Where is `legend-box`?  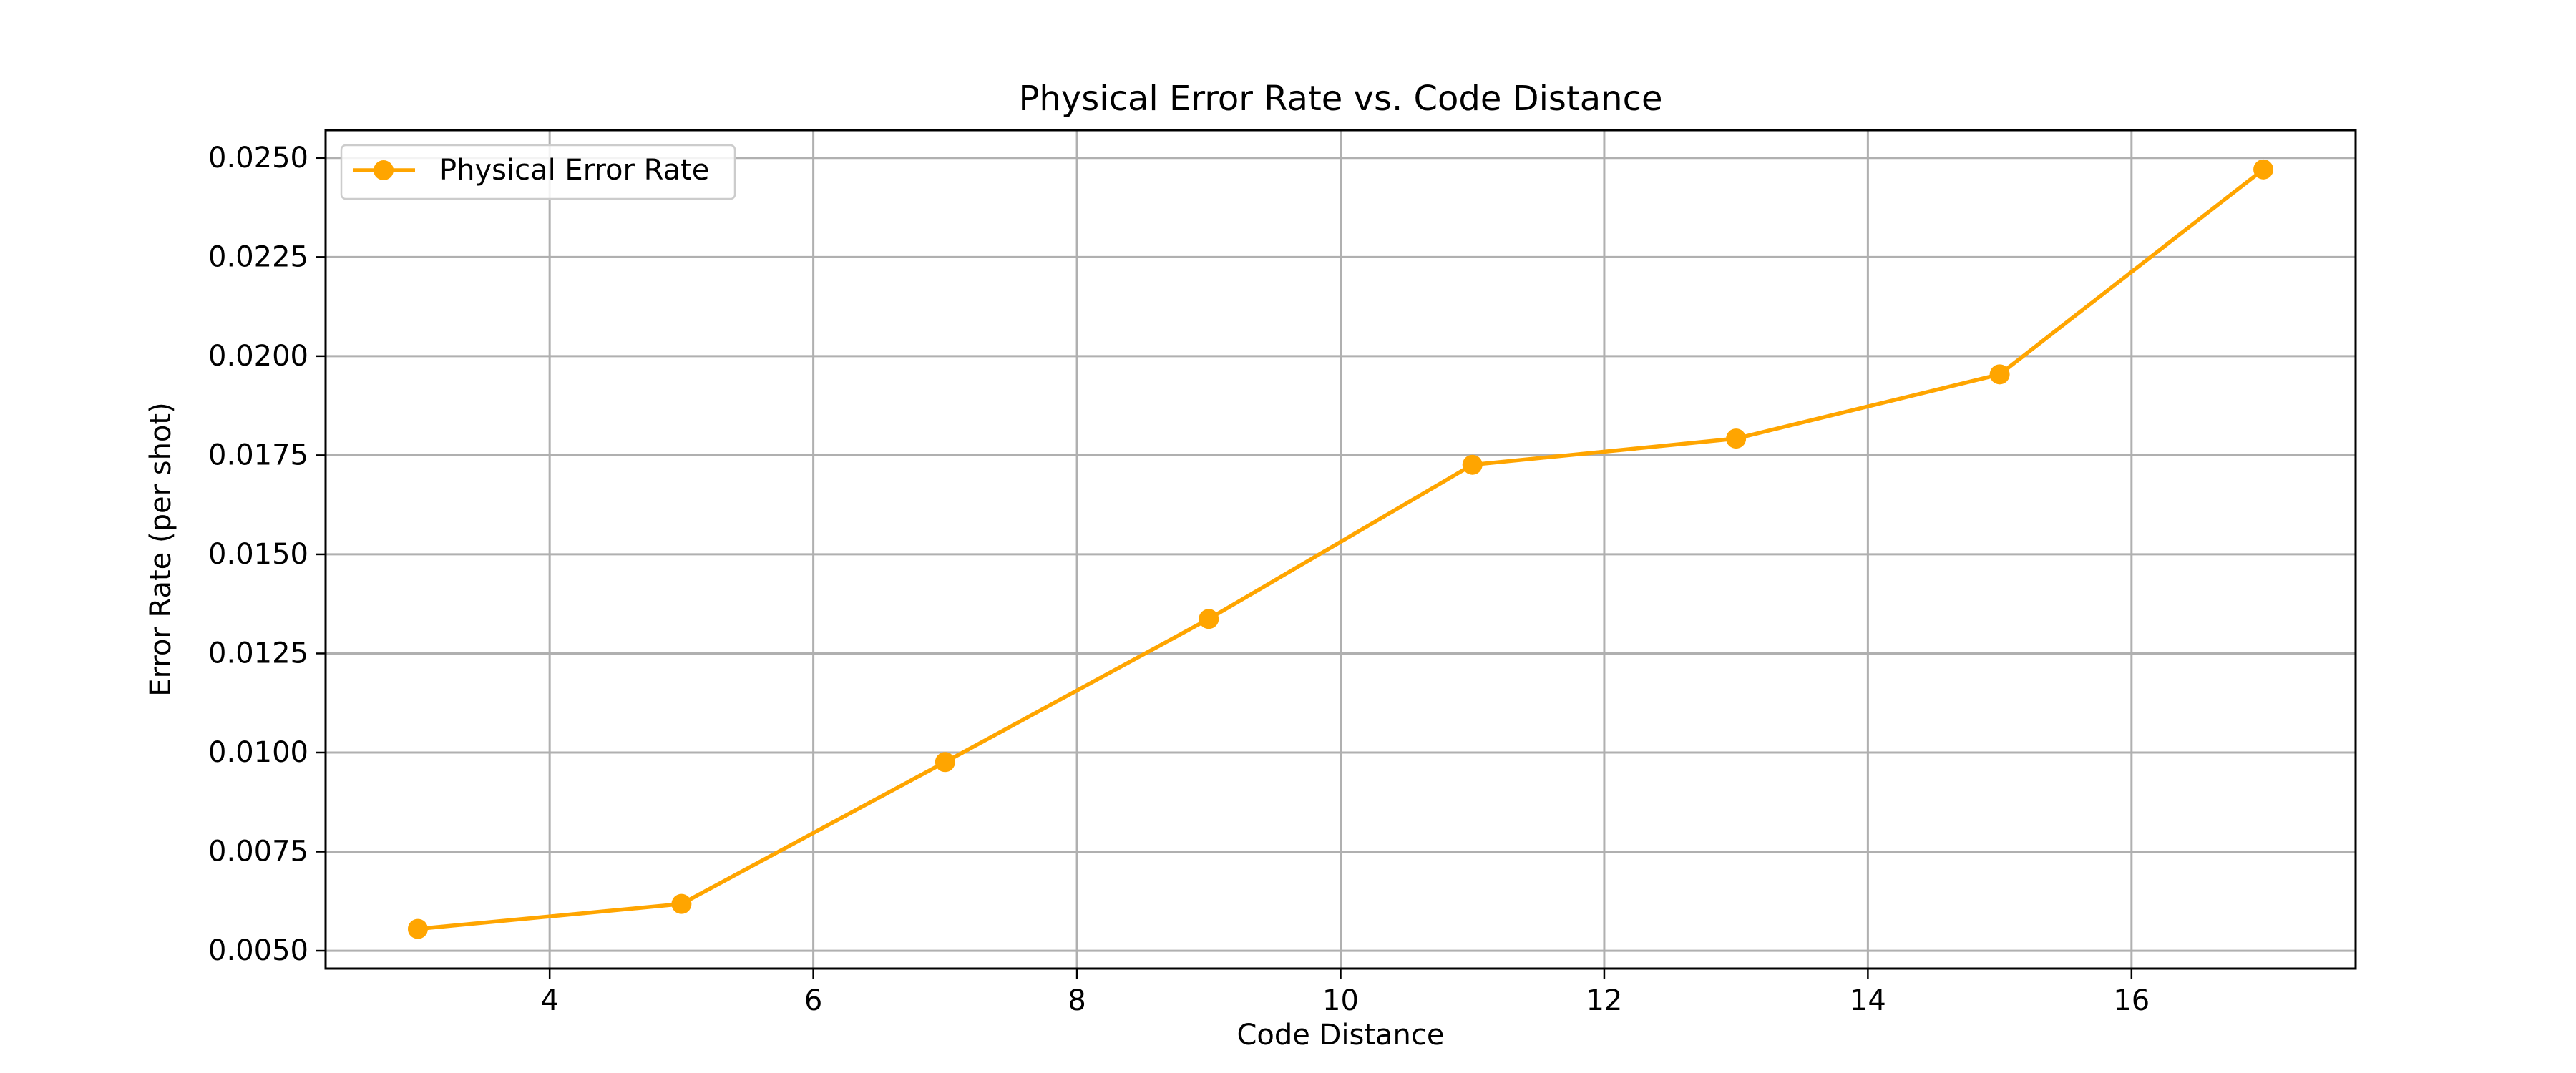 legend-box is located at coordinates (538, 172).